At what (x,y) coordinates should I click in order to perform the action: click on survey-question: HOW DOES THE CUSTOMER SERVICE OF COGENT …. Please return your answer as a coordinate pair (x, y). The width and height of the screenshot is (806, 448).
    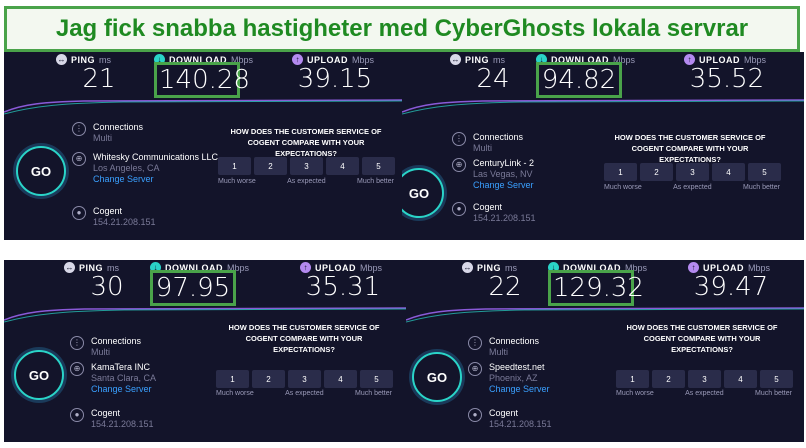
    Looking at the image, I should click on (304, 338).